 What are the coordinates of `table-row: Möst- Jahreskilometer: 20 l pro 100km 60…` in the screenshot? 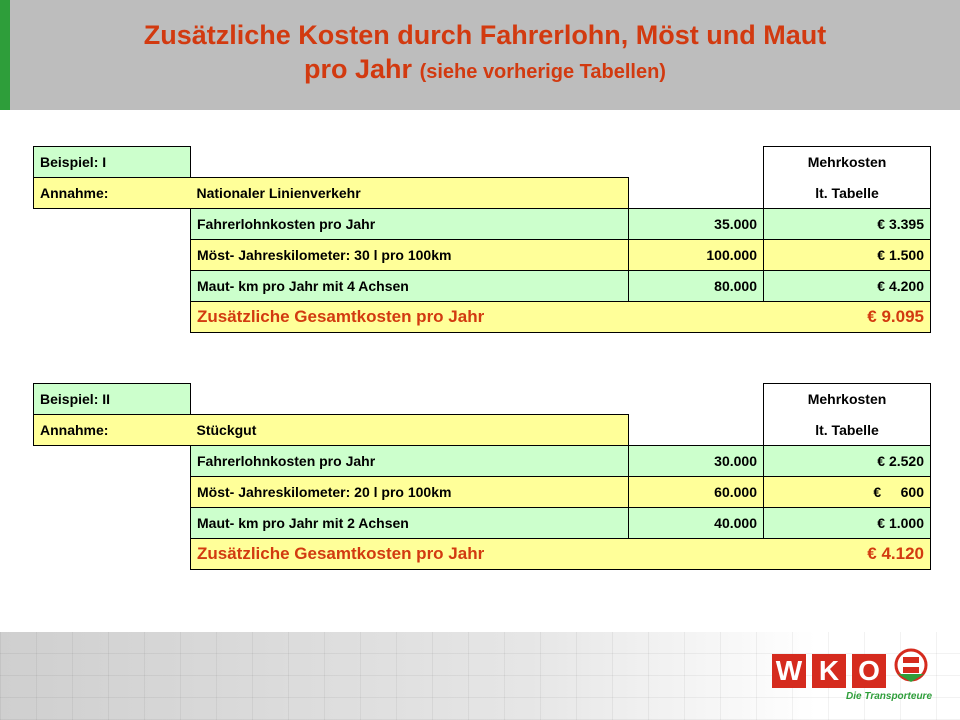 It's located at (482, 492).